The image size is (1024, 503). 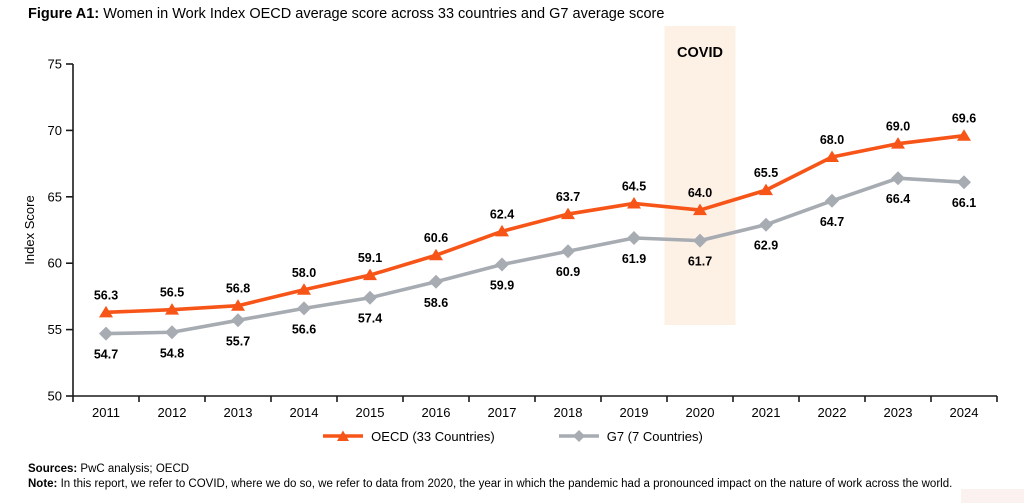 What do you see at coordinates (898, 199) in the screenshot?
I see `data-label: 66.4` at bounding box center [898, 199].